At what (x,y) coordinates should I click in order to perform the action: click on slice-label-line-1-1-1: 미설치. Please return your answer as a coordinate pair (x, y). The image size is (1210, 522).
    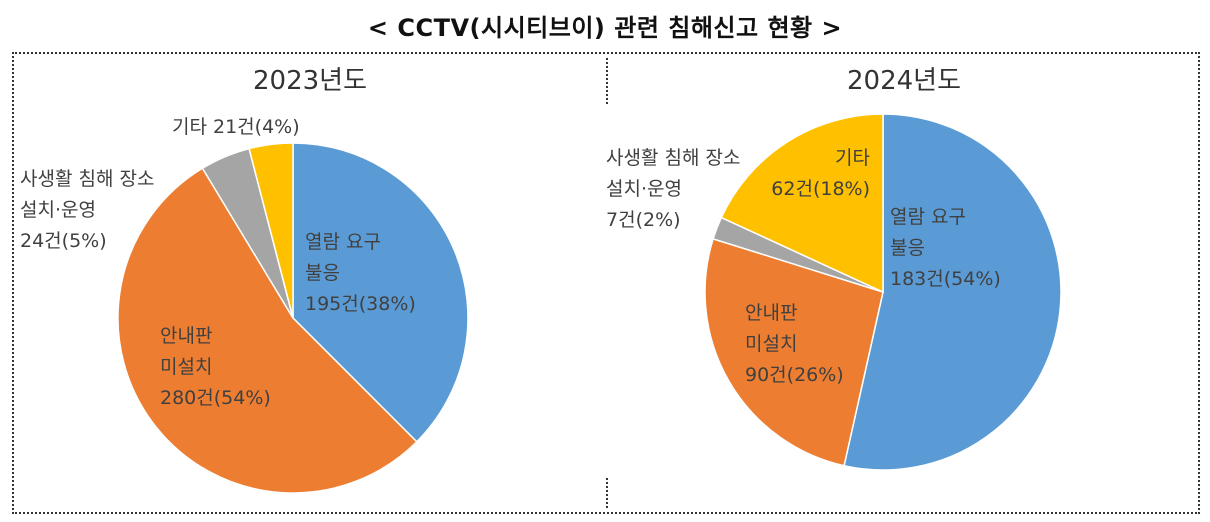
    Looking at the image, I should click on (771, 344).